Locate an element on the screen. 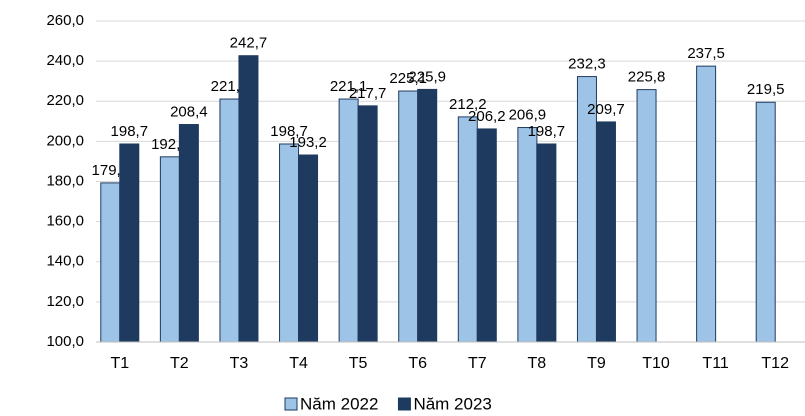 This screenshot has height=416, width=805. x-tick-label: T5 is located at coordinates (358, 363).